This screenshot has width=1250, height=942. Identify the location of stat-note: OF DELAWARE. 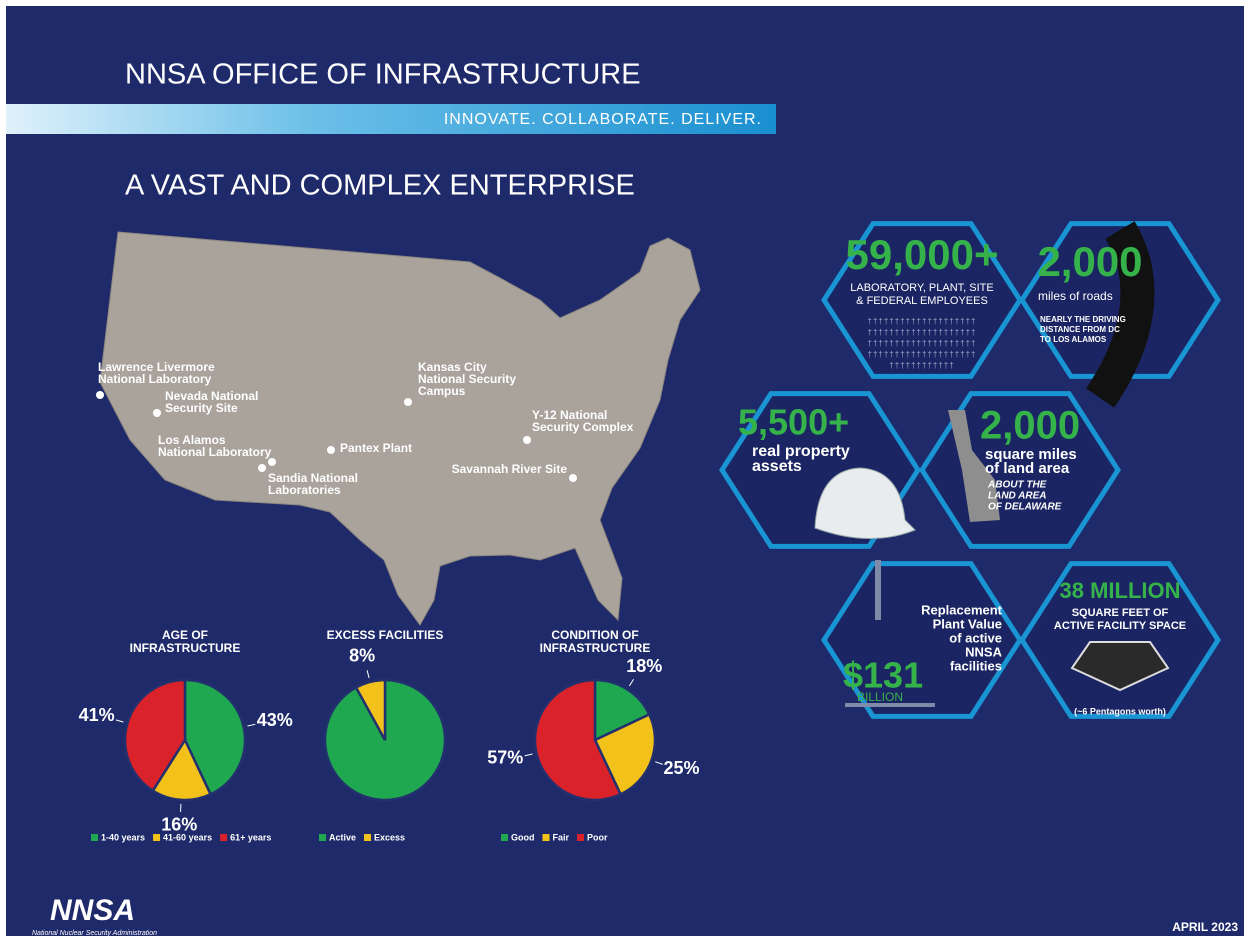
(1025, 507).